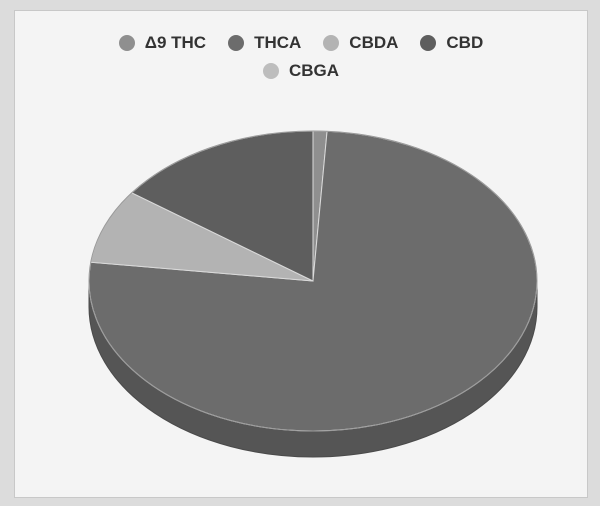 This screenshot has width=600, height=506. Describe the element at coordinates (374, 42) in the screenshot. I see `legend-label-cbda: CBDA` at that location.